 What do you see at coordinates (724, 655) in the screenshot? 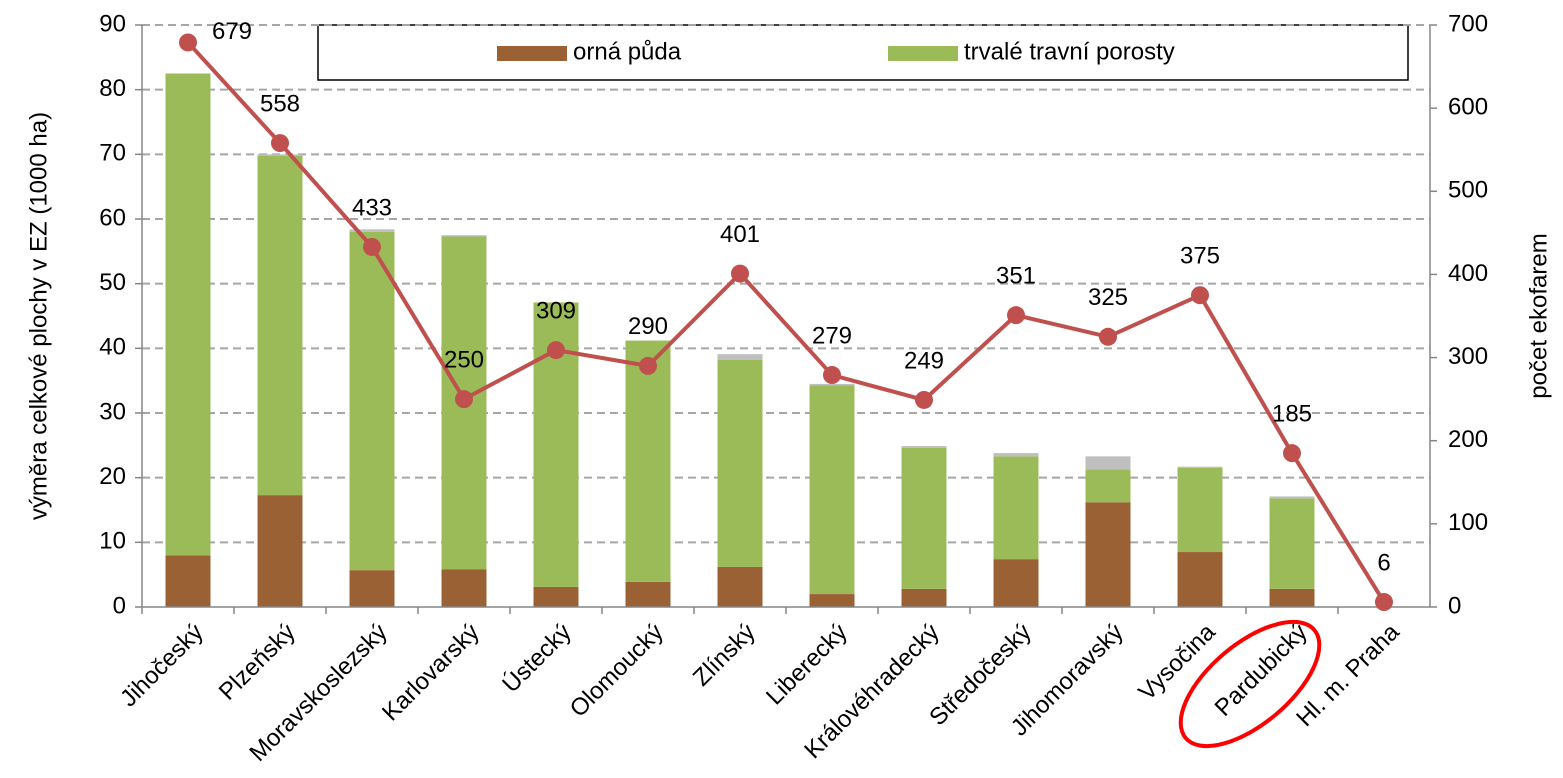
I see `x-tick-label: Zlínský` at bounding box center [724, 655].